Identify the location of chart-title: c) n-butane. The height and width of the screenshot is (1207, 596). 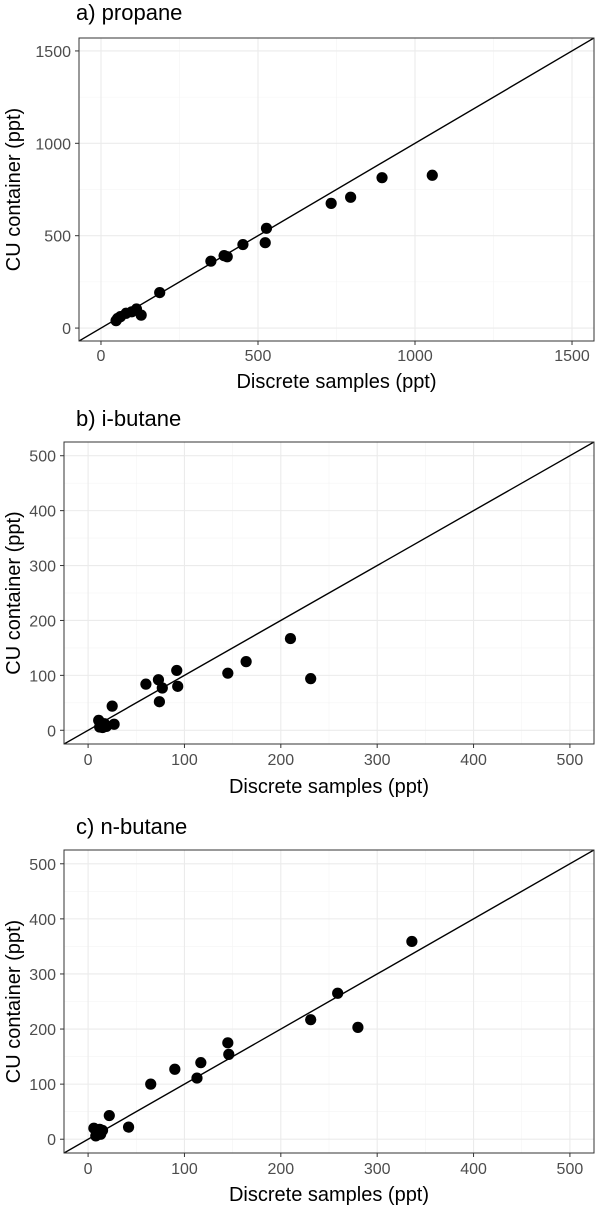
(132, 826).